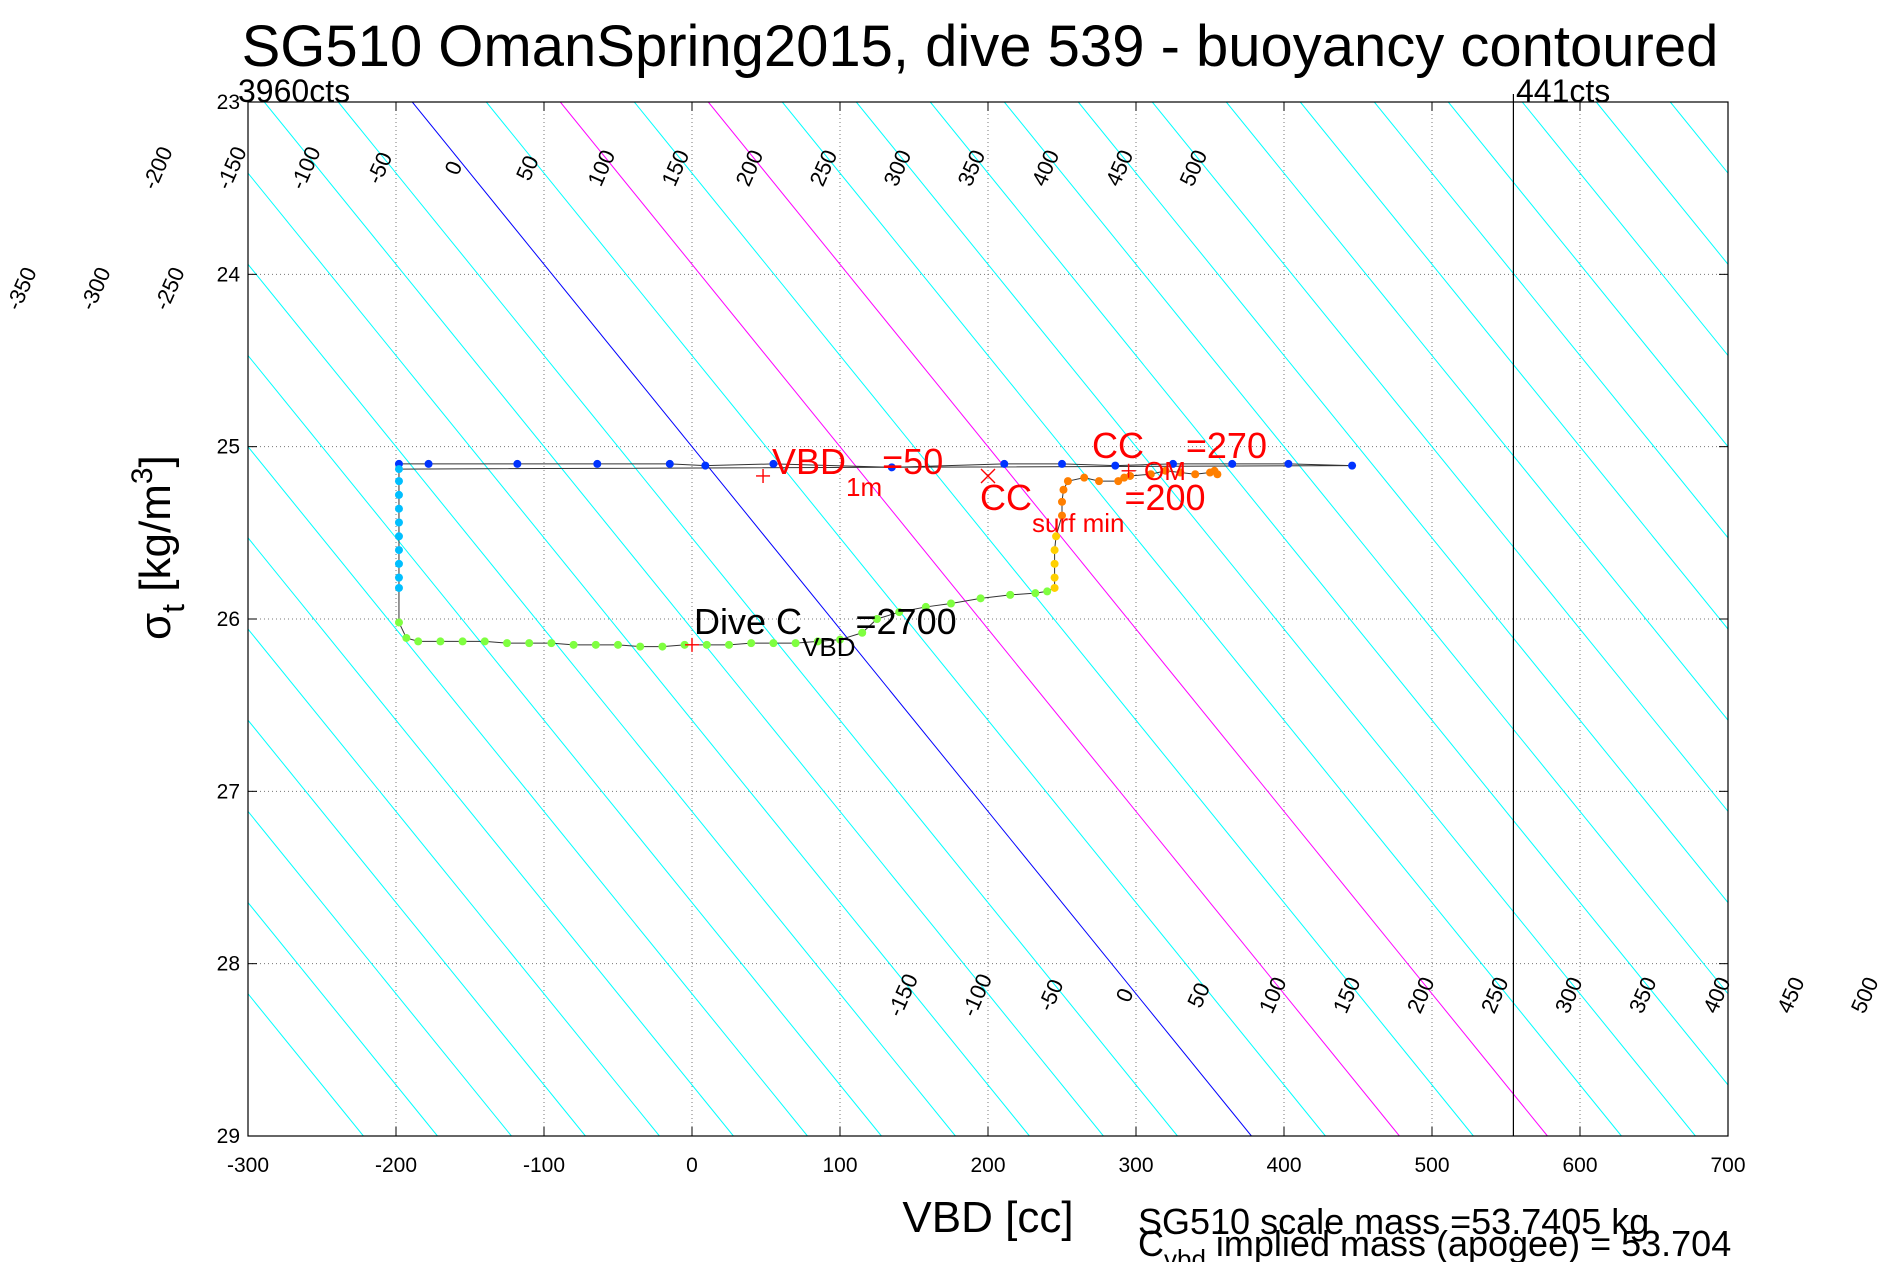 The image size is (1891, 1262). I want to click on x-tick-label: -200, so click(396, 1165).